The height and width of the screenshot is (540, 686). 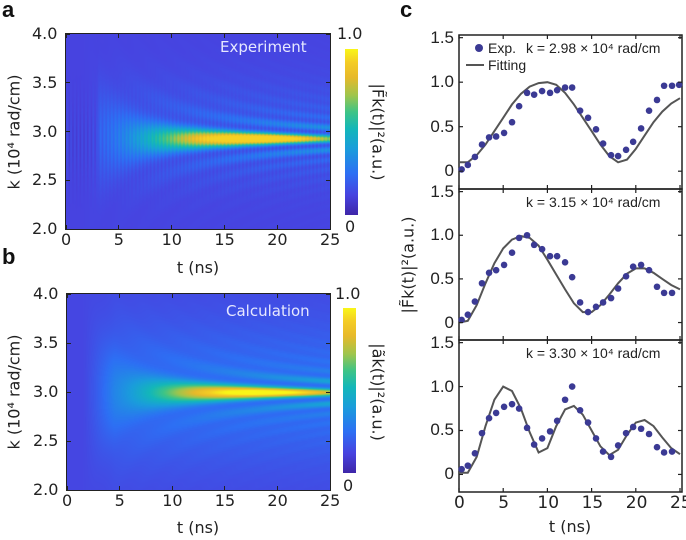 What do you see at coordinates (570, 416) in the screenshot?
I see `subplot-frame` at bounding box center [570, 416].